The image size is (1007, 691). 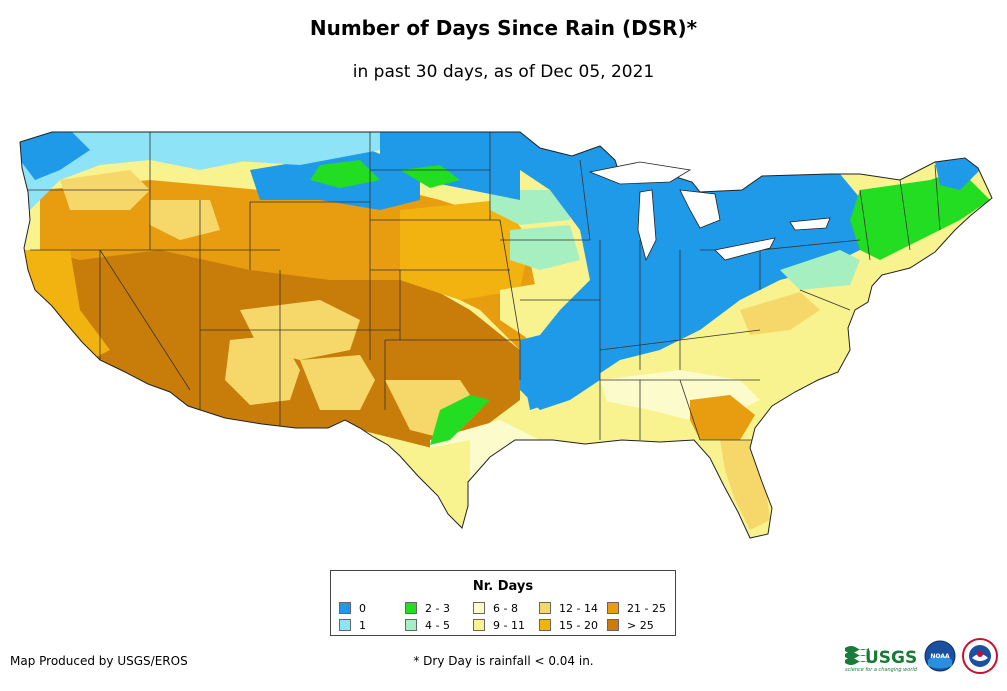 What do you see at coordinates (352, 625) in the screenshot?
I see `legend-item: 1` at bounding box center [352, 625].